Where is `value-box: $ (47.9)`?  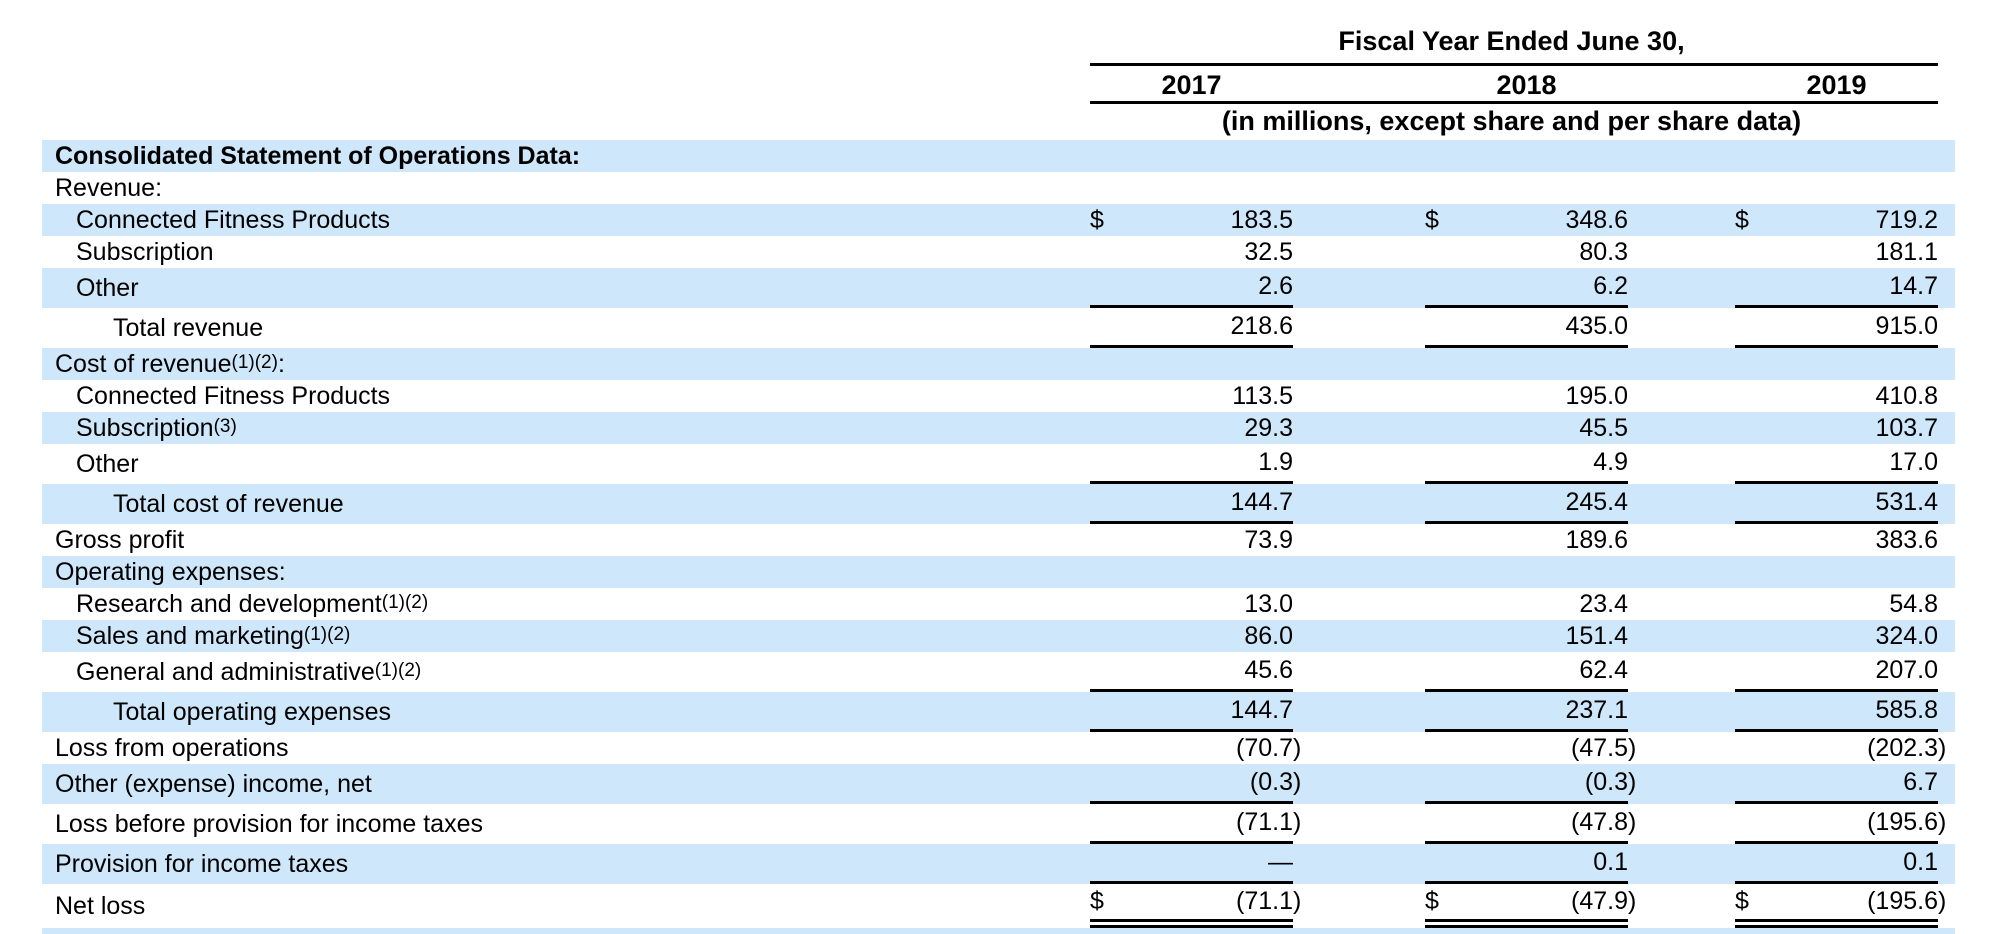
value-box: $ (47.9) is located at coordinates (1531, 906).